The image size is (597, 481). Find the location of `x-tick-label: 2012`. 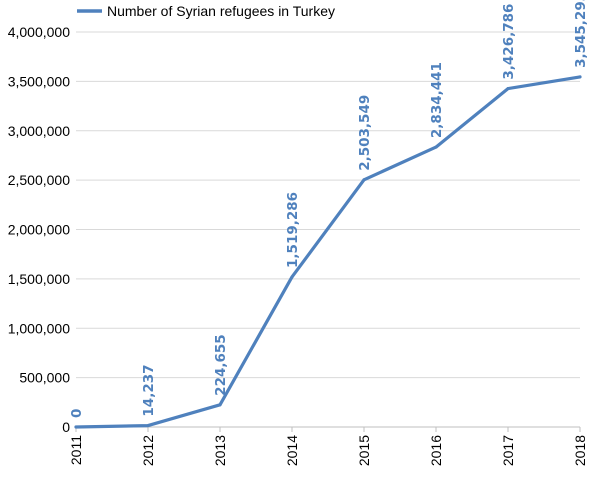

x-tick-label: 2012 is located at coordinates (148, 450).